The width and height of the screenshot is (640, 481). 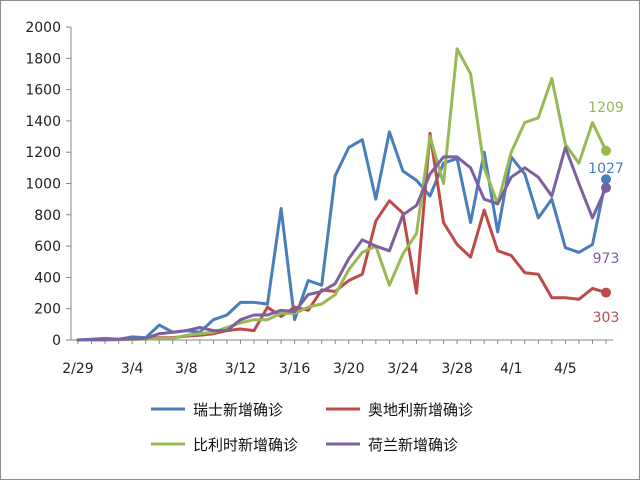 What do you see at coordinates (606, 318) in the screenshot?
I see `series-end-label: 303` at bounding box center [606, 318].